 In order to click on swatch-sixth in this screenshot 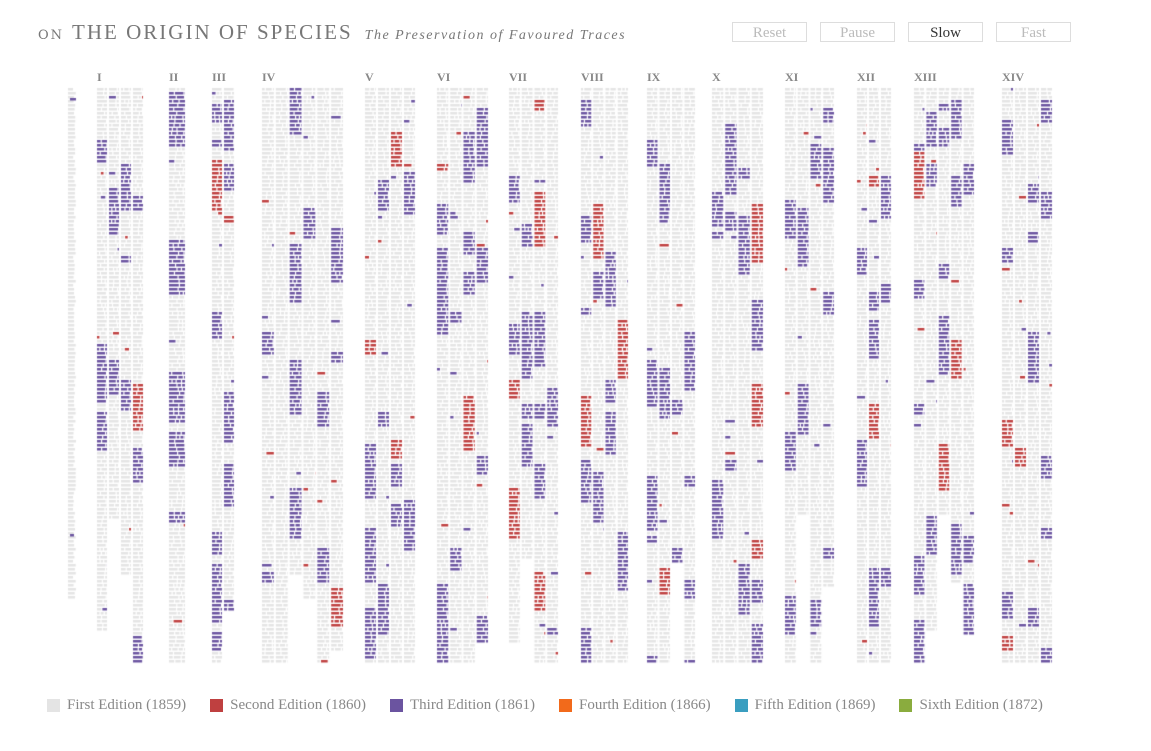, I will do `click(906, 705)`.